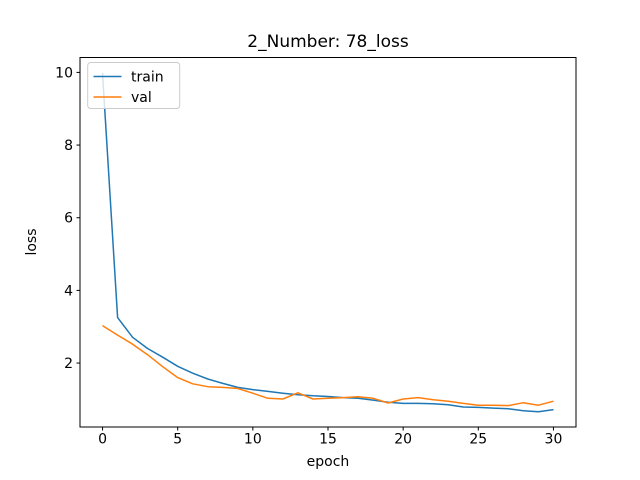 This screenshot has width=640, height=480. What do you see at coordinates (403, 440) in the screenshot?
I see `x-tick-label: 20` at bounding box center [403, 440].